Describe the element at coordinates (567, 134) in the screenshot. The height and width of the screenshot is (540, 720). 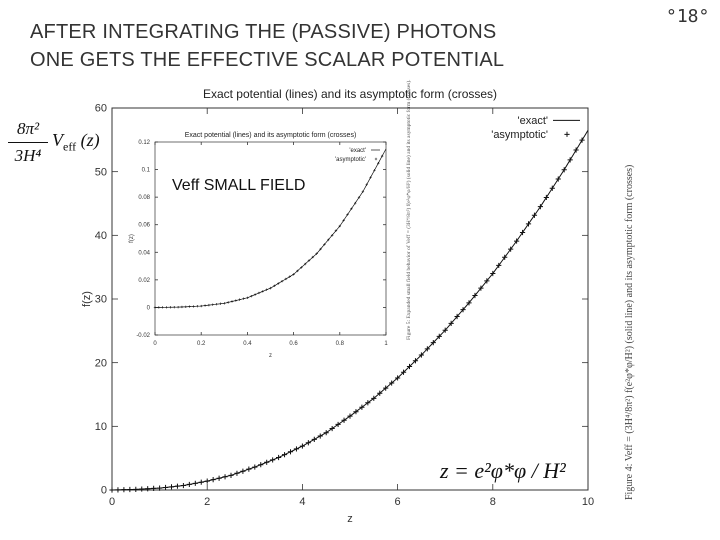
I see `main-legend-swatch-asymptotic` at that location.